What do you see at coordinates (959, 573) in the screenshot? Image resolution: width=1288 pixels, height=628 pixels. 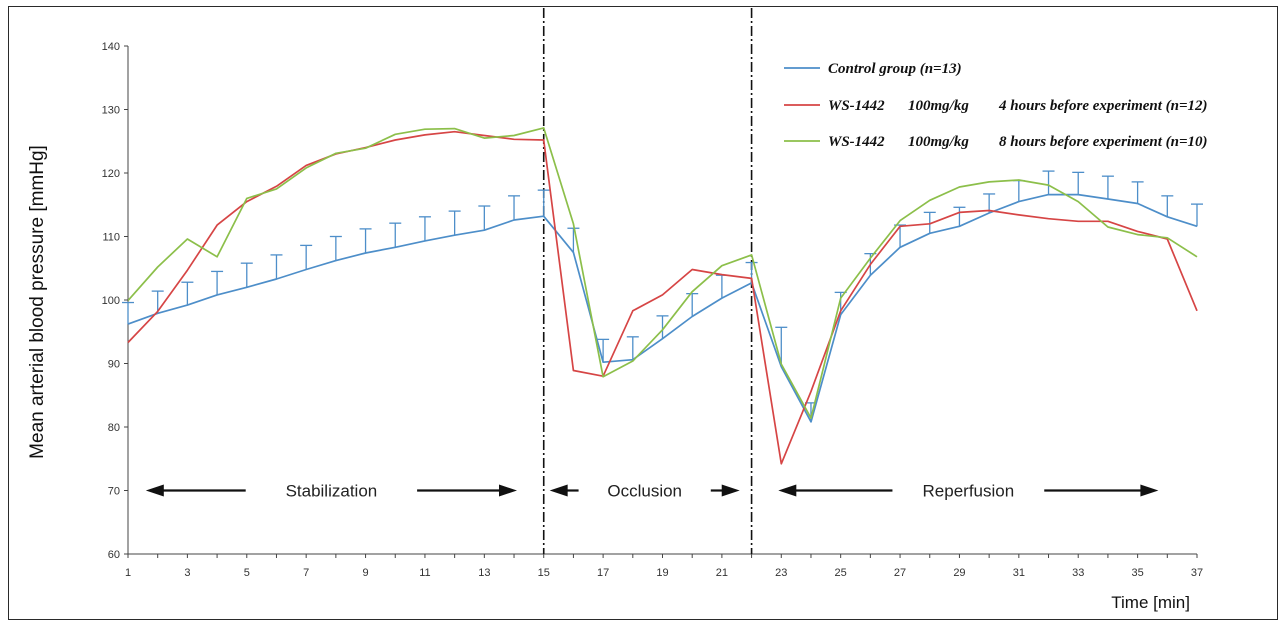 I see `x-tick-label: 29` at bounding box center [959, 573].